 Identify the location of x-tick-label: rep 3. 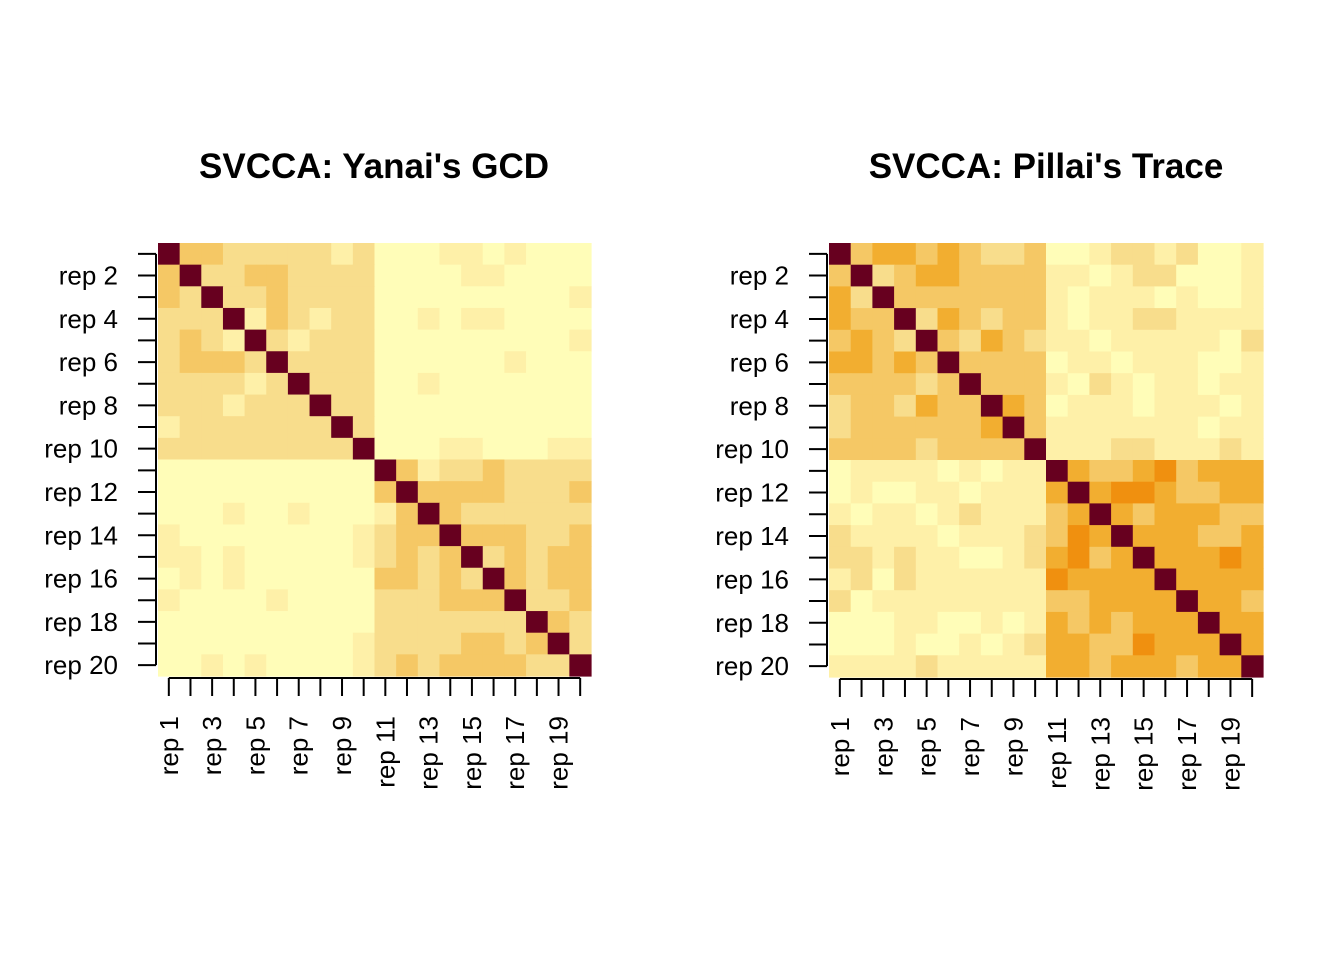
(212, 745).